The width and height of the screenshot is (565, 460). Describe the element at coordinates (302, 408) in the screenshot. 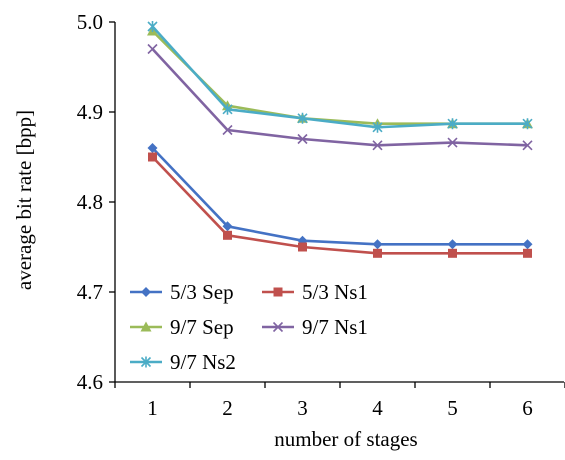

I see `x-tick-label: 3` at that location.